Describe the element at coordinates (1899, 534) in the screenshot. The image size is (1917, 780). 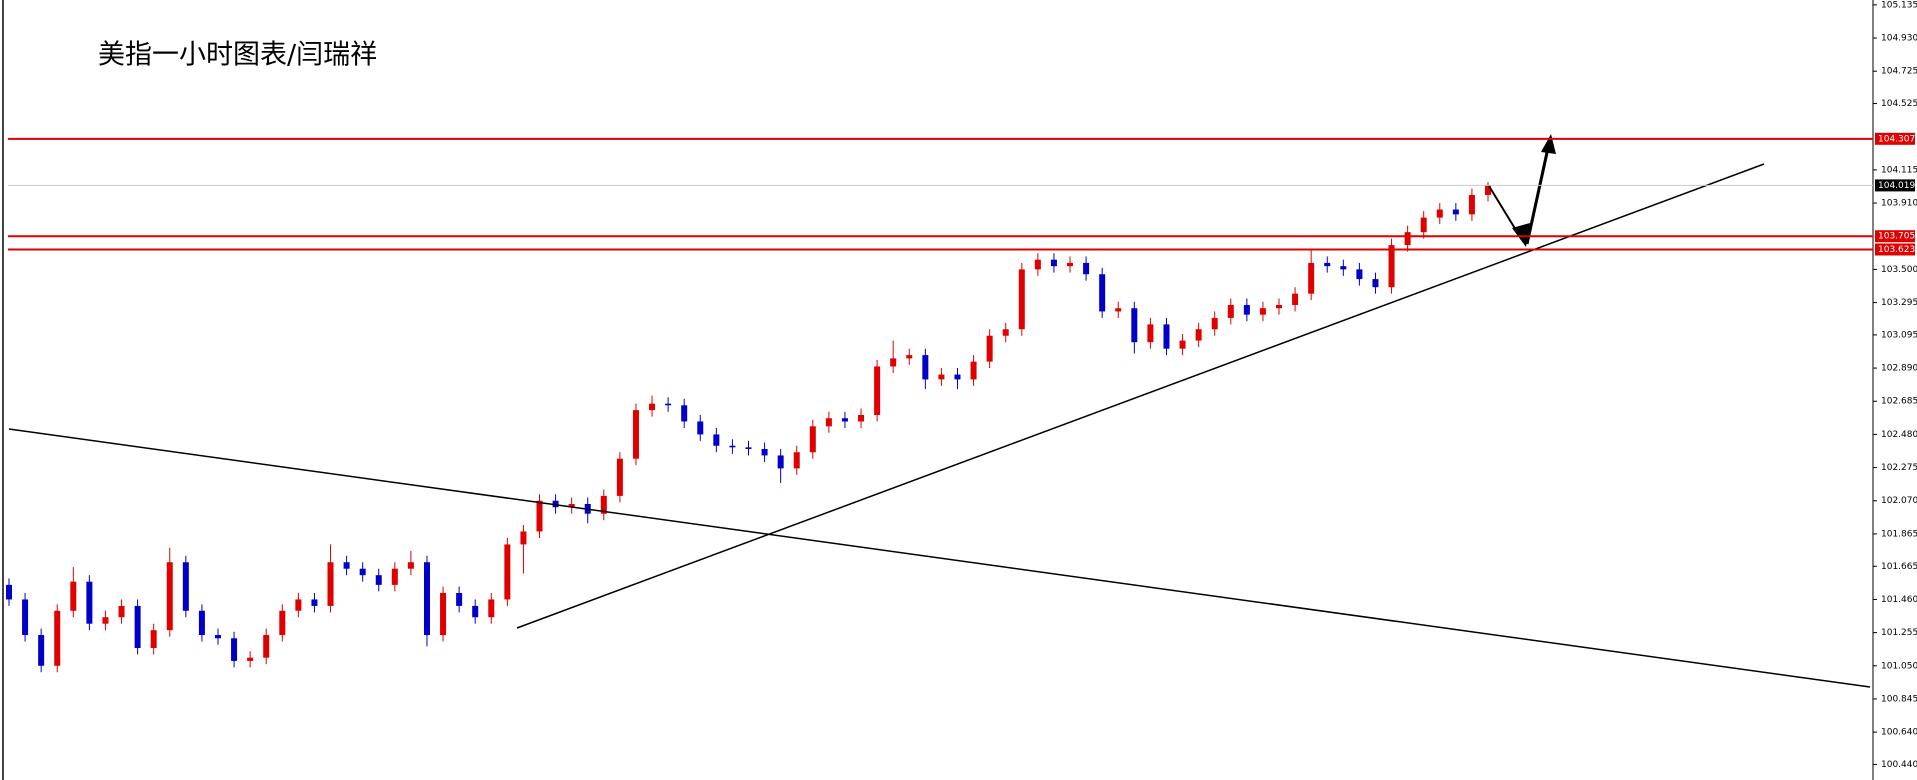
I see `y-tick-label: 101.865` at that location.